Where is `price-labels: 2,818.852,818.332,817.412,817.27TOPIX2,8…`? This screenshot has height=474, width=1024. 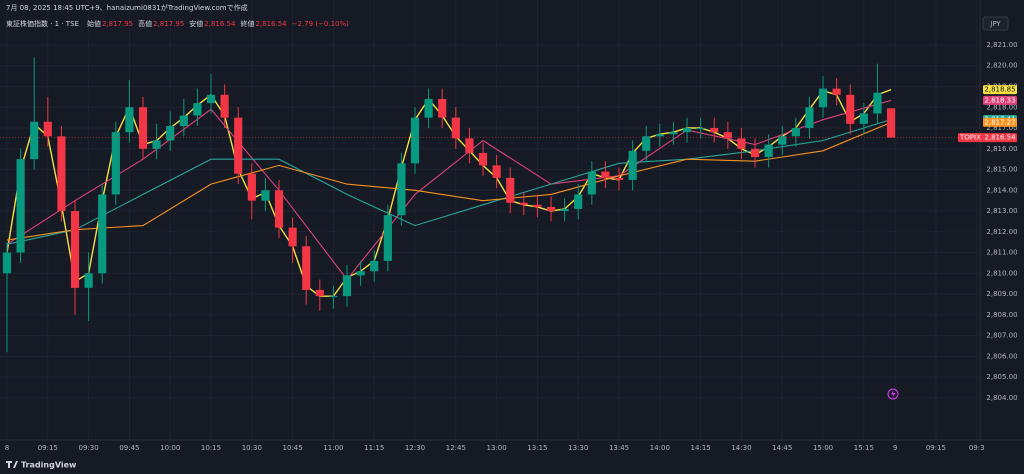 price-labels: 2,818.852,818.332,817.412,817.27TOPIX2,8… is located at coordinates (987, 114).